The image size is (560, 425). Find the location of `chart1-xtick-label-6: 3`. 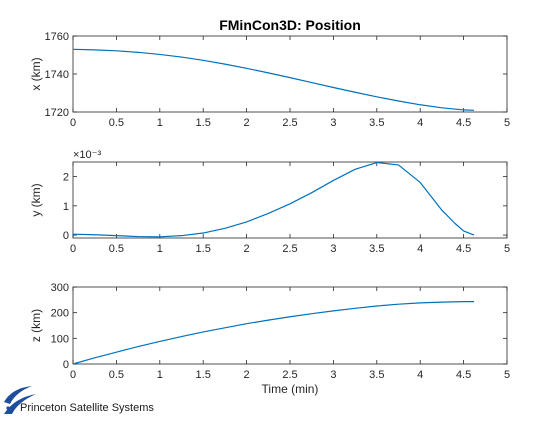

chart1-xtick-label-6: 3 is located at coordinates (333, 249).